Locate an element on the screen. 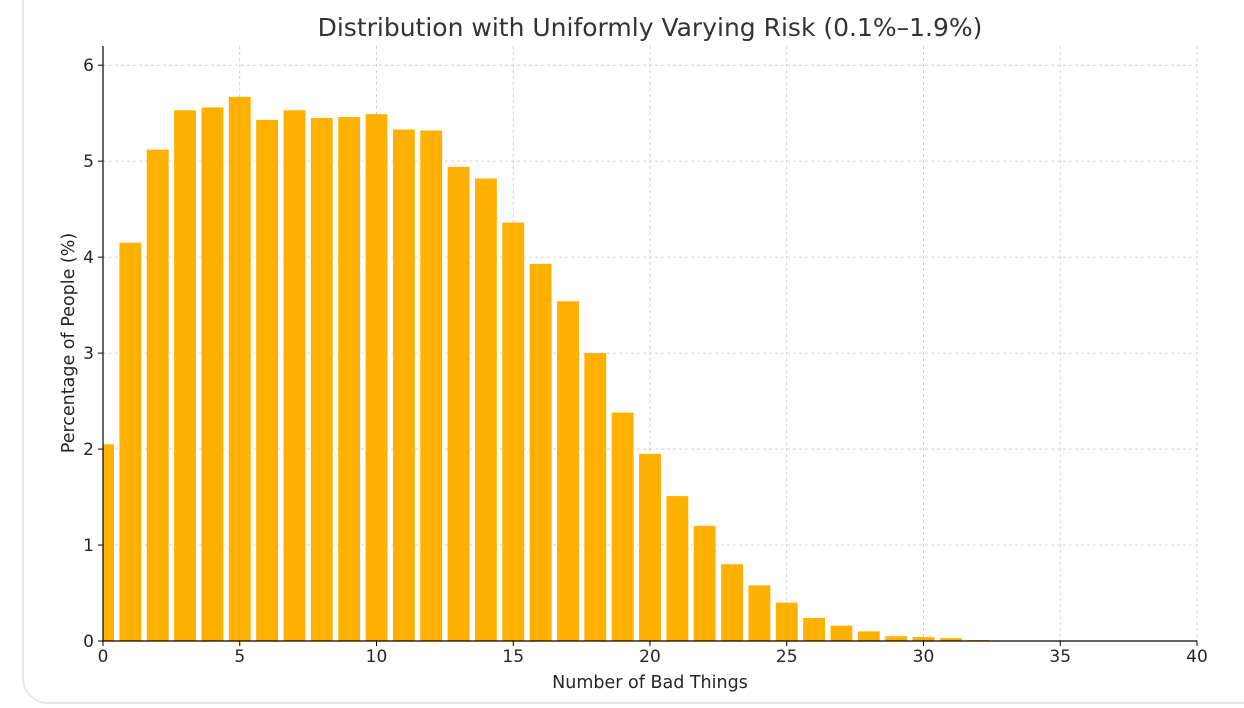 The image size is (1244, 708). x-axis-title: Number of Bad Things is located at coordinates (650, 683).